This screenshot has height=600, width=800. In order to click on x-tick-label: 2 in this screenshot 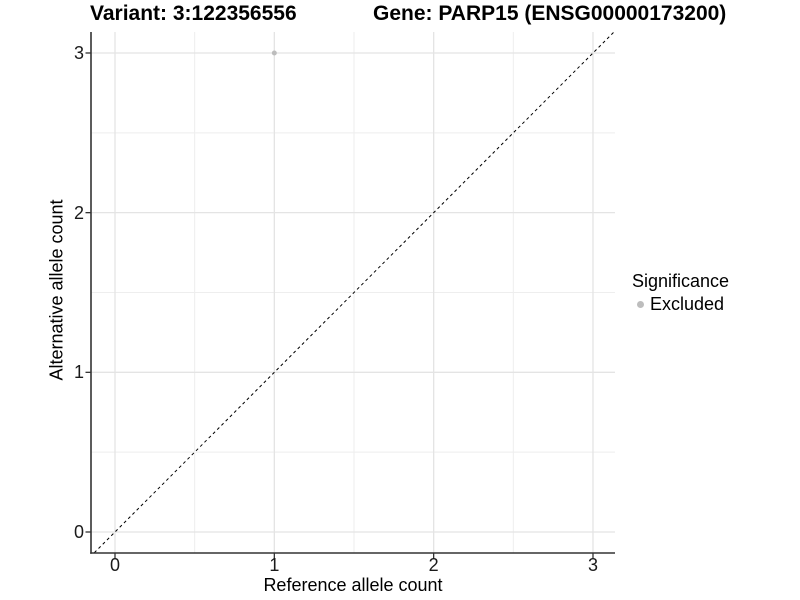, I will do `click(433, 565)`.